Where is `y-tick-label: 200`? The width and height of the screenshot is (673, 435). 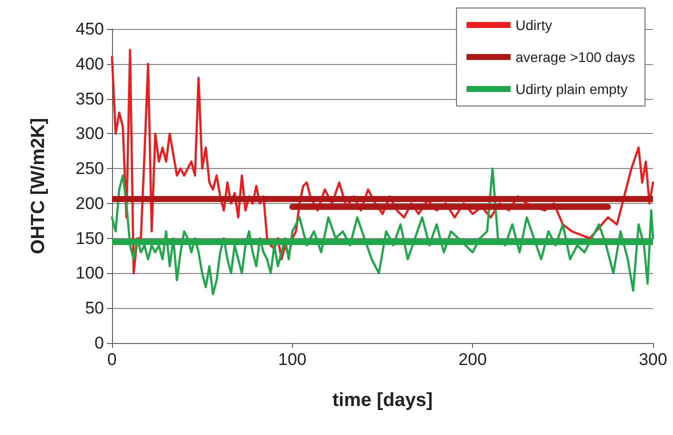 y-tick-label: 200 is located at coordinates (90, 203).